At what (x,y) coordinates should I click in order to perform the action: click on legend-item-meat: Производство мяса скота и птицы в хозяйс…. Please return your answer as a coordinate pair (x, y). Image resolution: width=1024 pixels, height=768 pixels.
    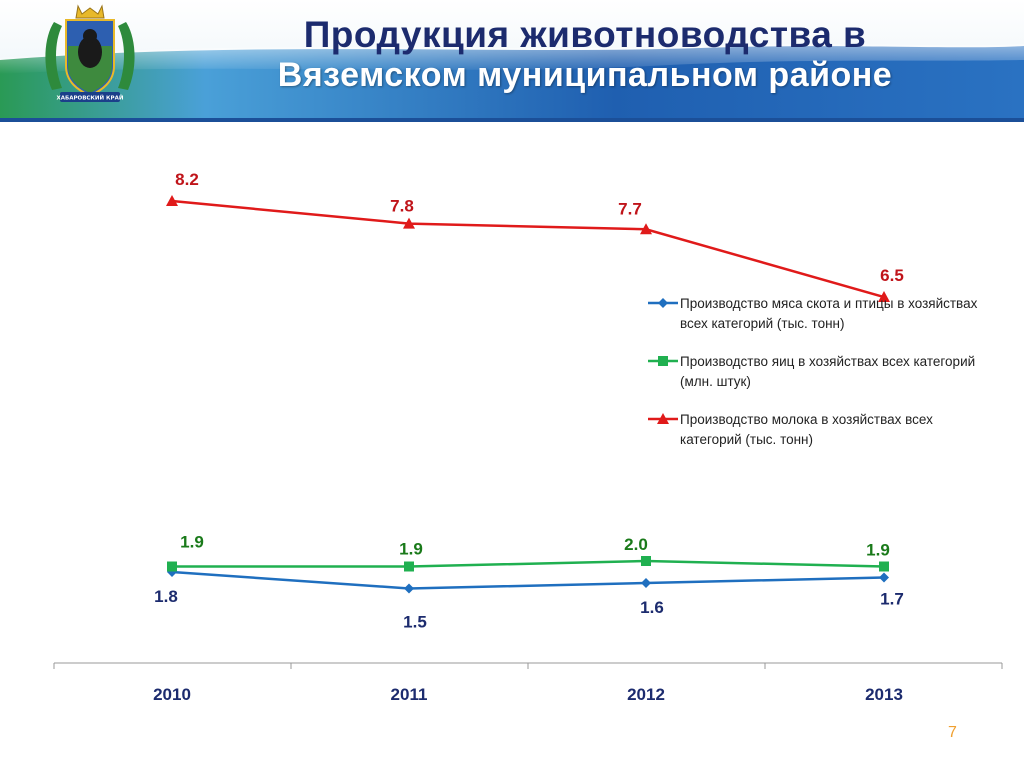
    Looking at the image, I should click on (818, 314).